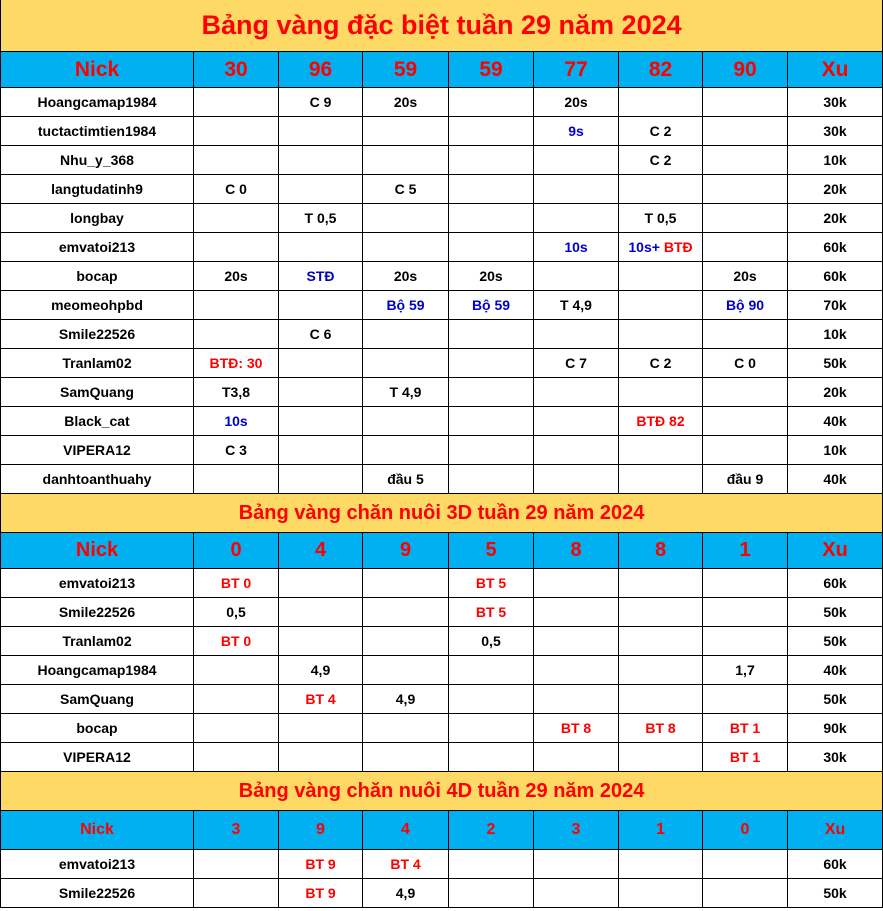 Image resolution: width=883 pixels, height=911 pixels. I want to click on header-row: Nick 3 9 4 2 3 1 0 Xu, so click(441, 830).